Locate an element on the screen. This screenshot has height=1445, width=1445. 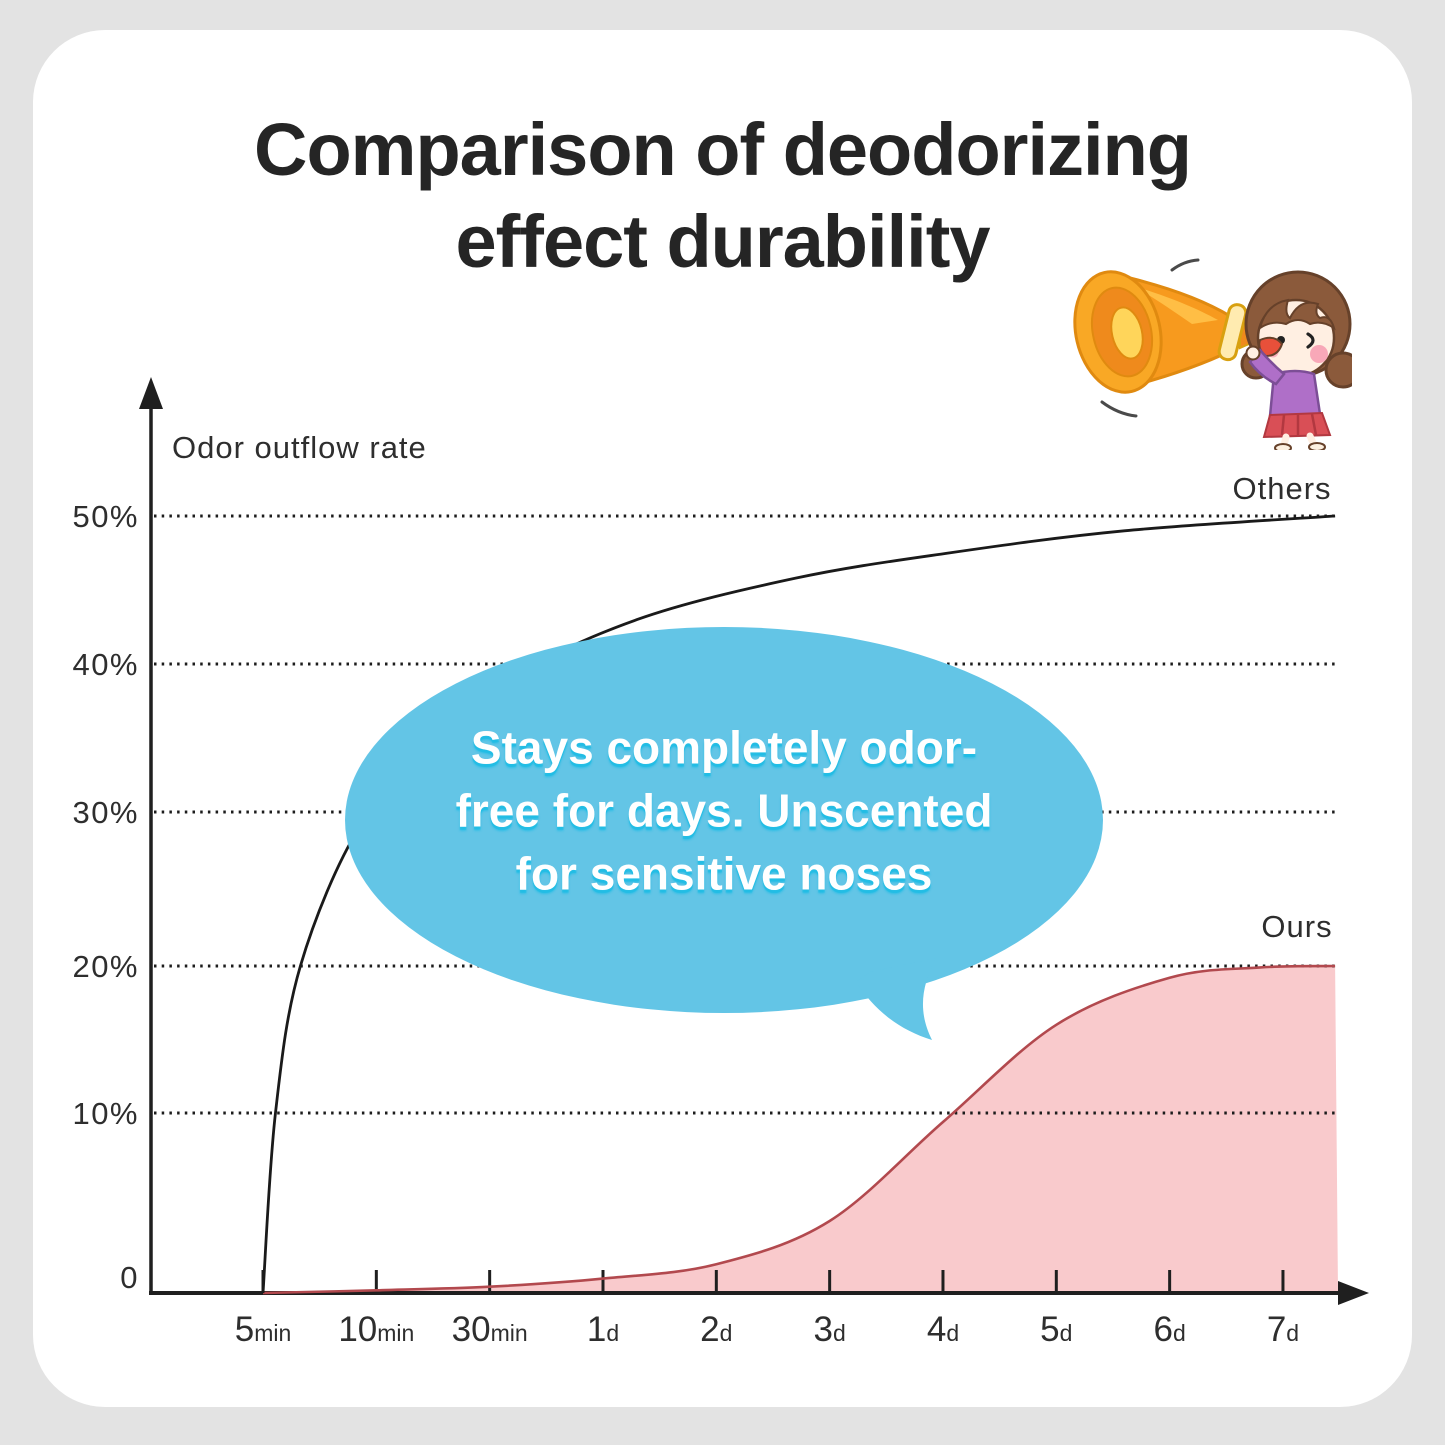
y-axis-arrow is located at coordinates (151, 393).